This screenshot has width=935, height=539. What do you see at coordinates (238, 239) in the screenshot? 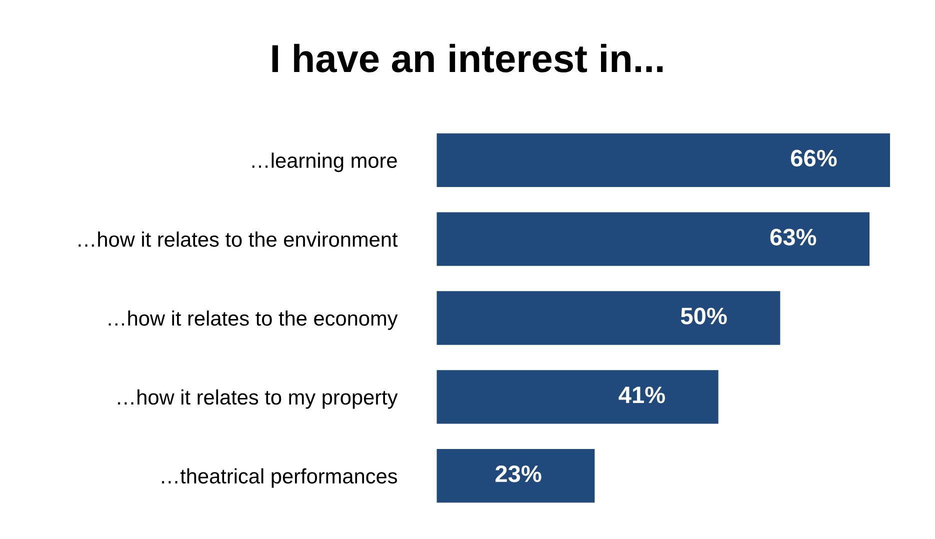
I see `y-tick-label: …how it relates to the environment` at bounding box center [238, 239].